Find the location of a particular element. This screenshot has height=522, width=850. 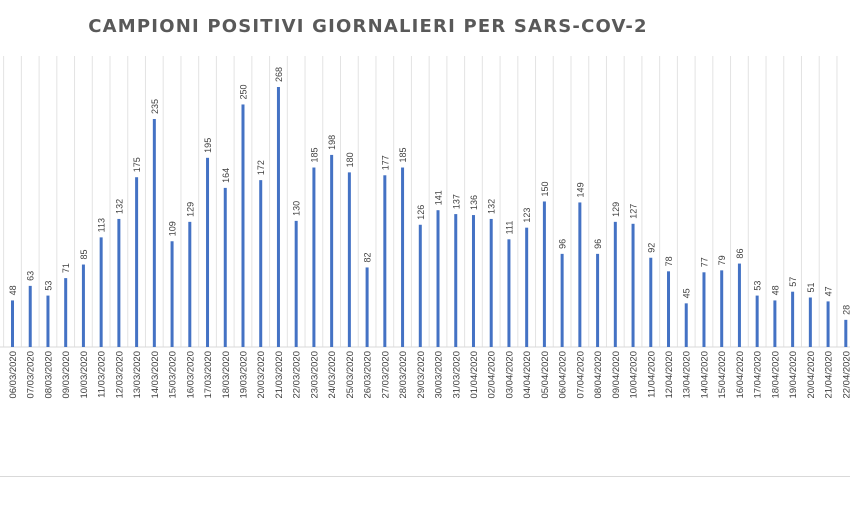

x-tick-label: 08/04/2020 is located at coordinates (598, 375).